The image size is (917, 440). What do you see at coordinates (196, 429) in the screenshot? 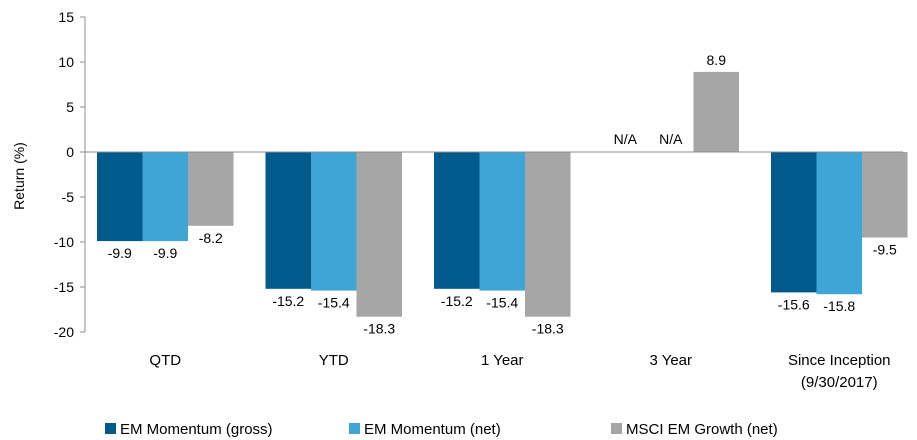
I see `legend-label-0: EM Momentum (gross)` at bounding box center [196, 429].